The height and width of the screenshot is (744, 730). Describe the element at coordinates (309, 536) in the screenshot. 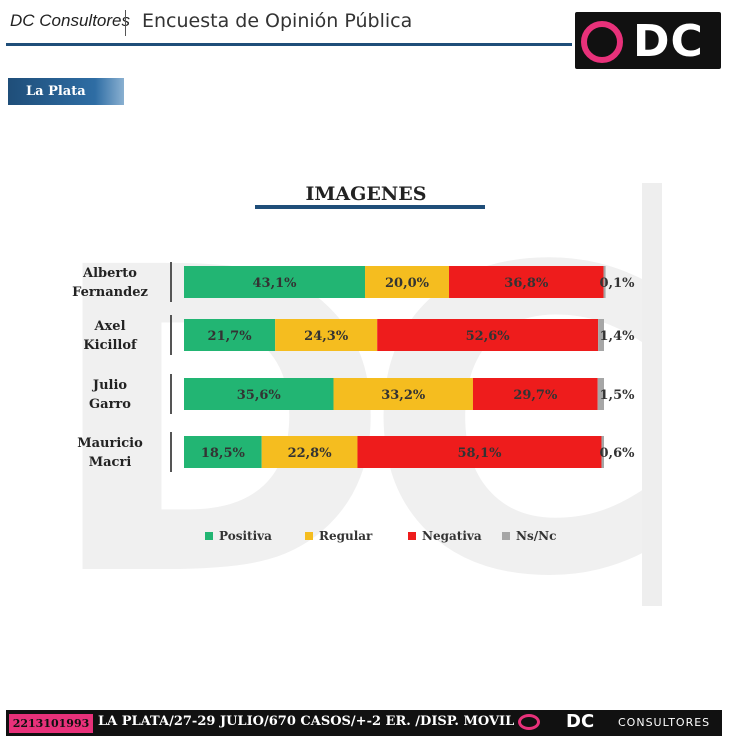

I see `legend-swatch-regular` at that location.